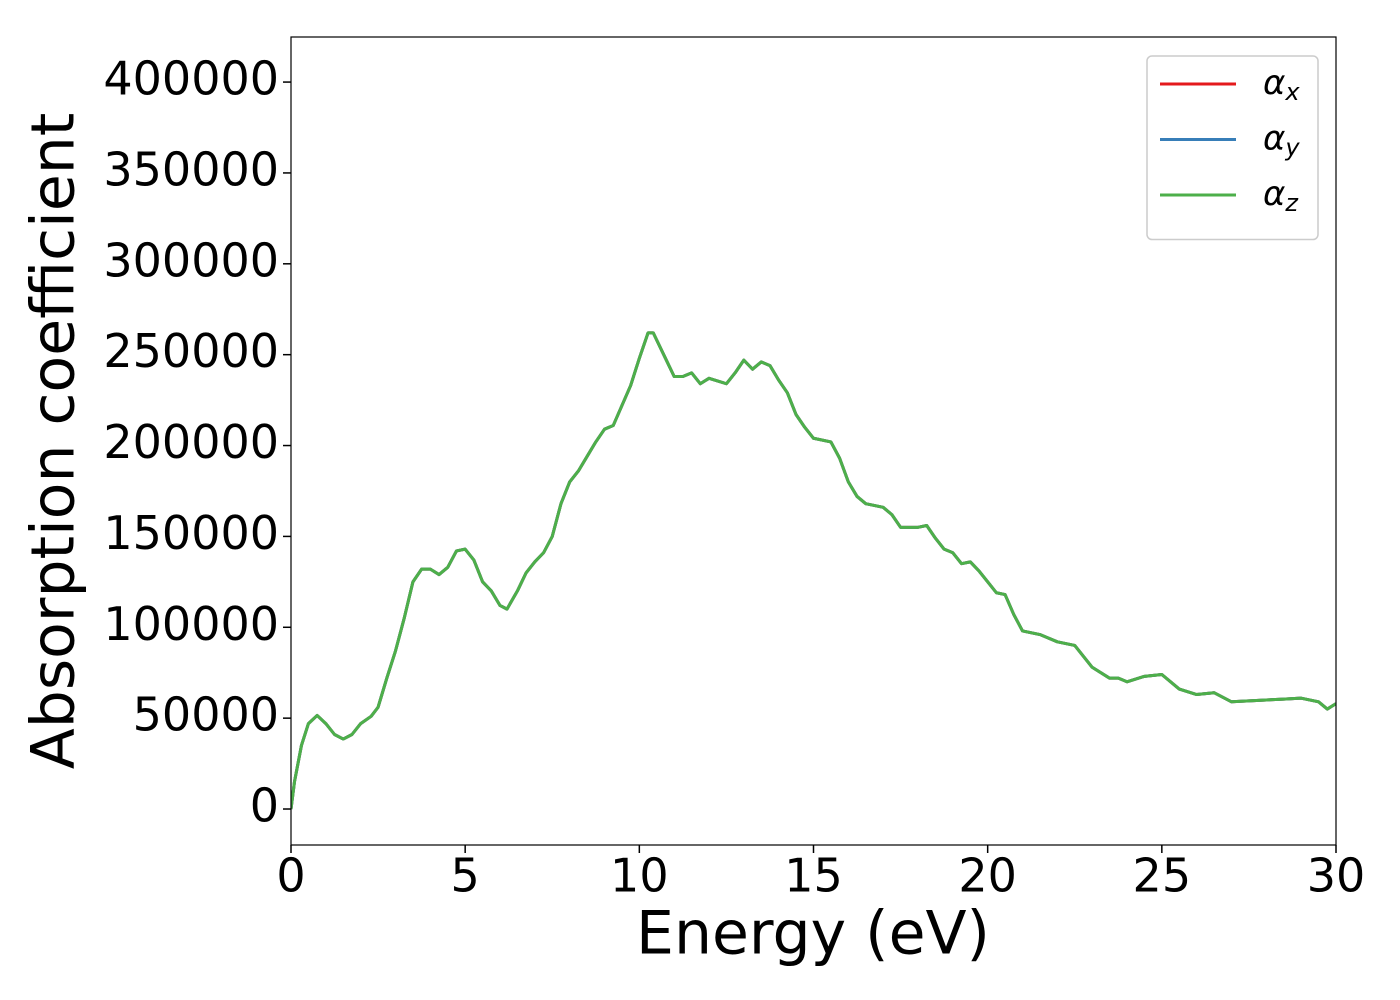  Describe the element at coordinates (987, 876) in the screenshot. I see `x-tick-label: 20` at that location.